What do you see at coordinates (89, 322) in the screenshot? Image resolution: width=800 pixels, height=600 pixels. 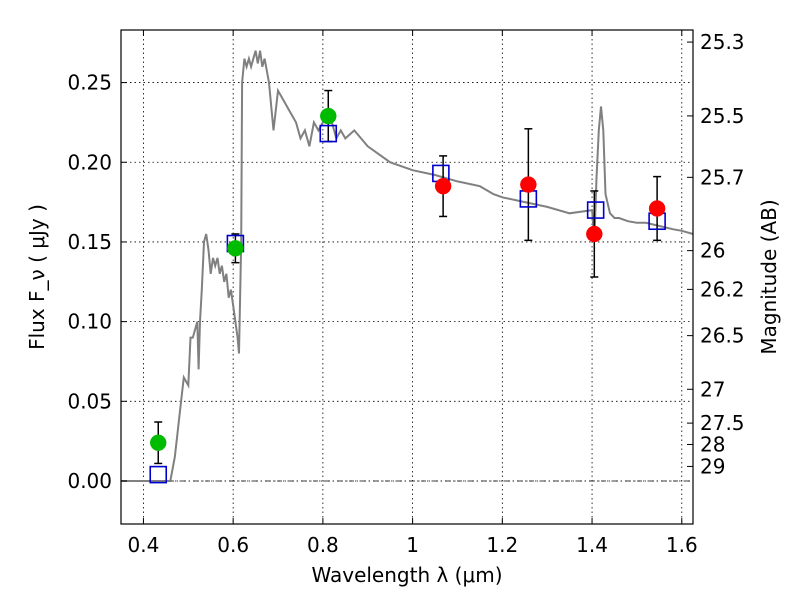 I see `y-tick-label: 0.10` at bounding box center [89, 322].